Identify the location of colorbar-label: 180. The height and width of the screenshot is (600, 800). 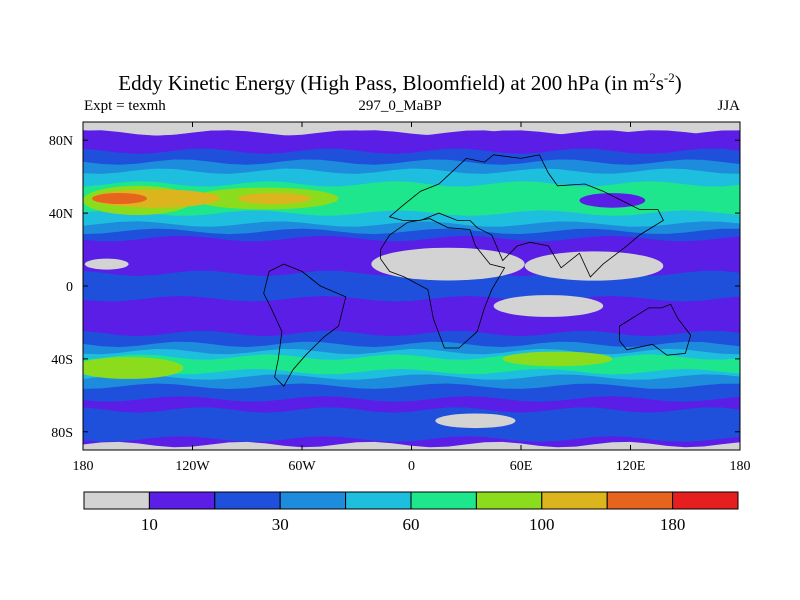
(673, 524).